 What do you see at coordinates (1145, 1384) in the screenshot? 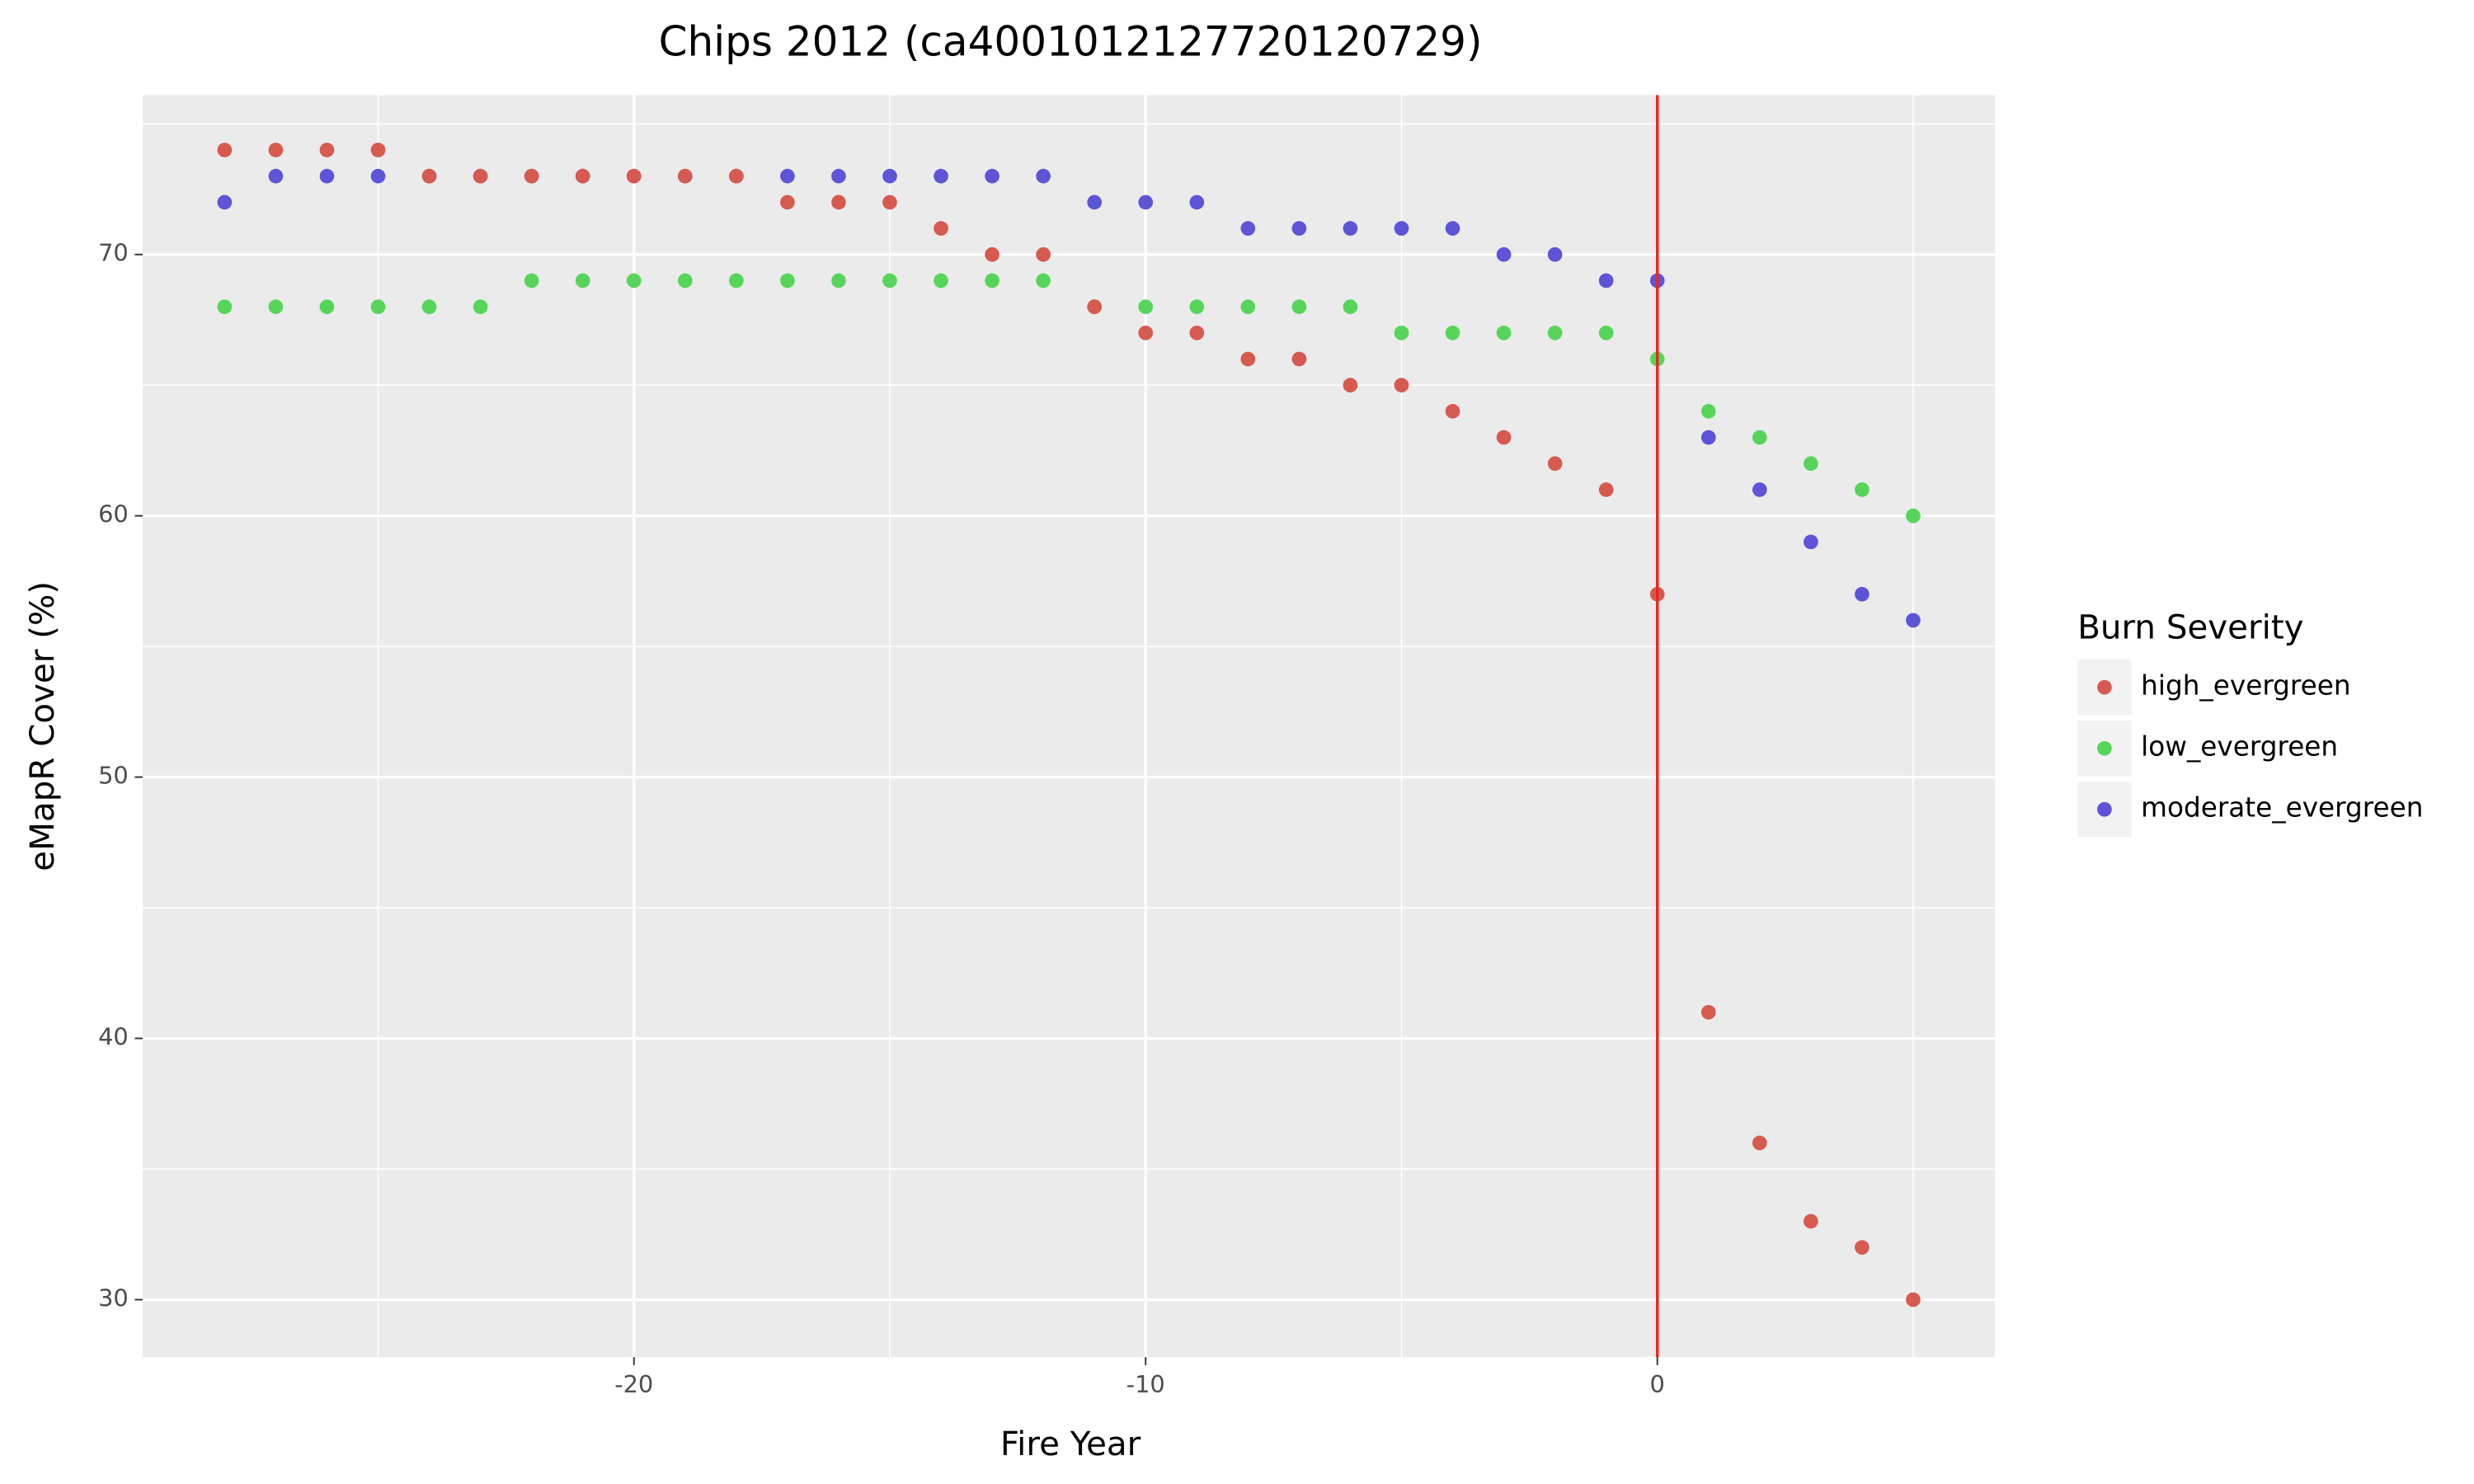
I see `x-tick-label: -10` at bounding box center [1145, 1384].